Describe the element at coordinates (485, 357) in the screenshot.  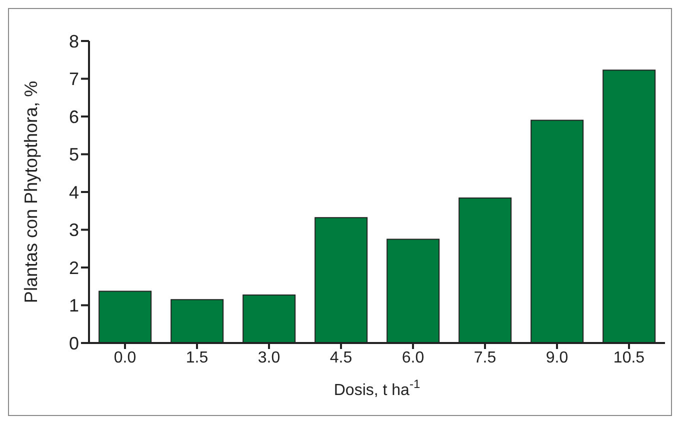
I see `x-tick-label: 7.5` at that location.